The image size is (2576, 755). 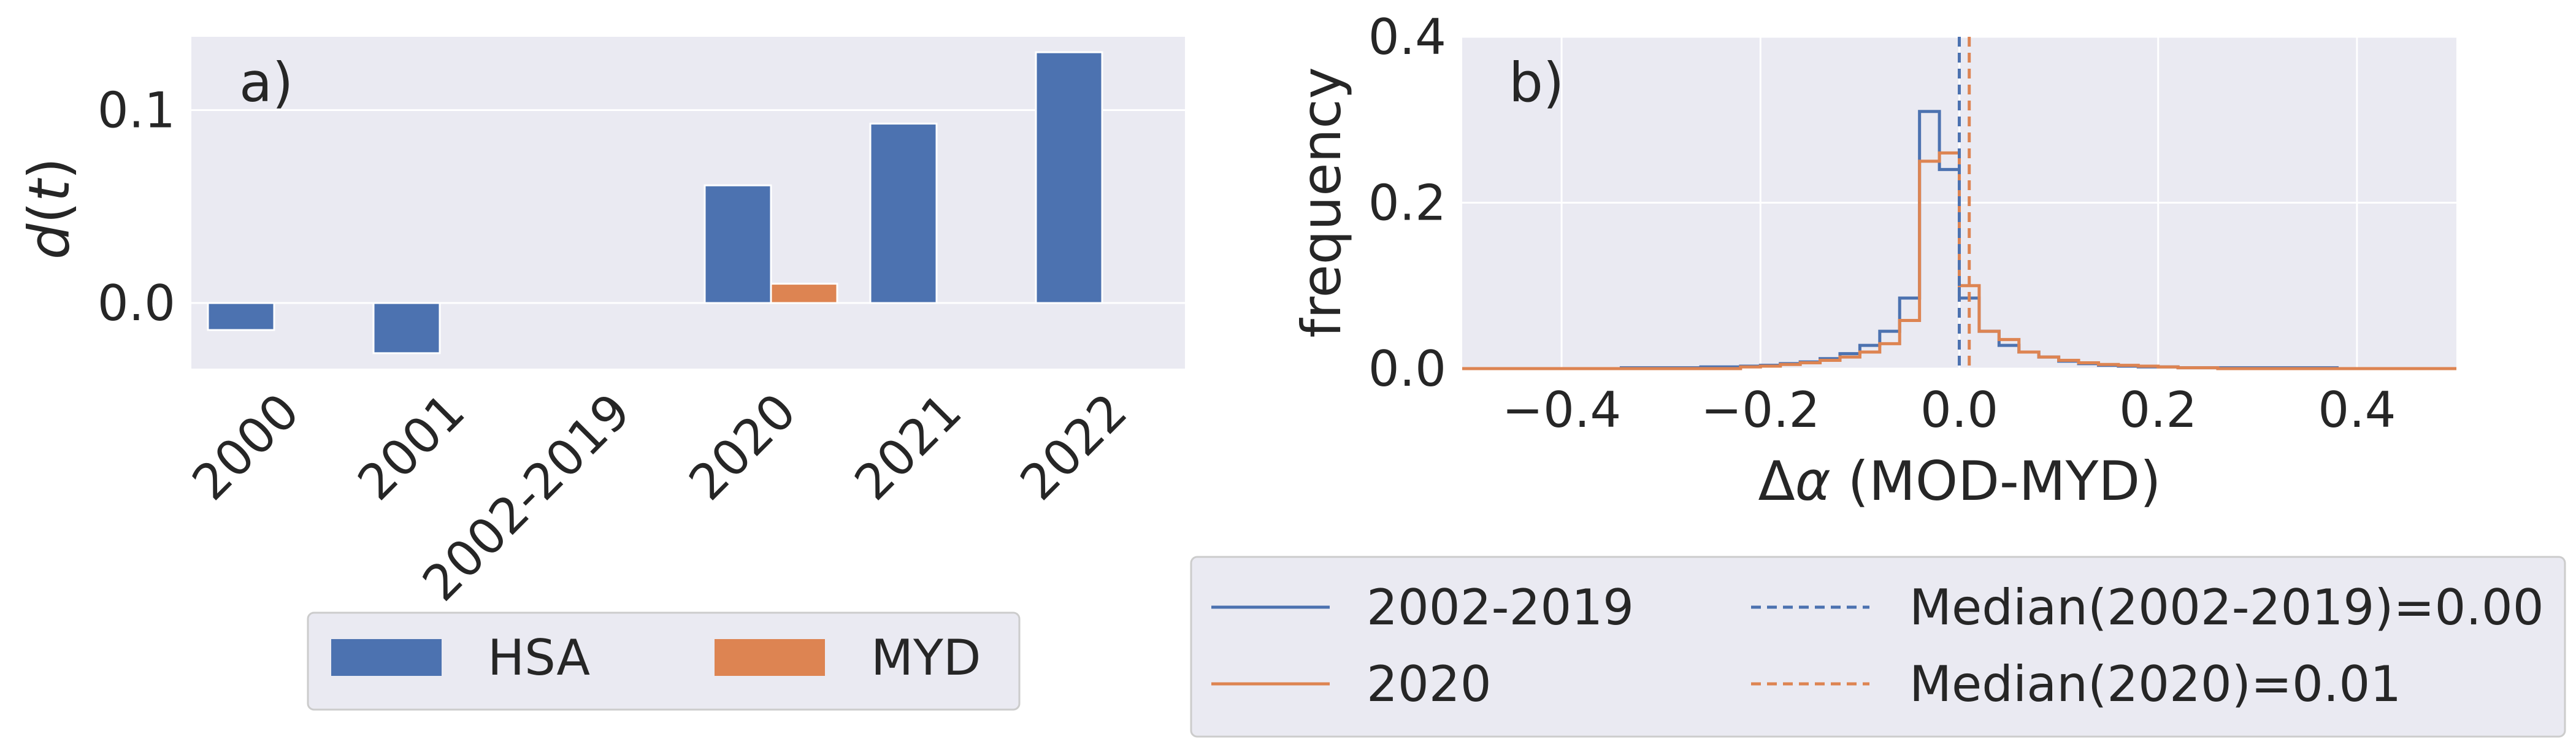 What do you see at coordinates (136, 207) in the screenshot?
I see `panel-a-y-tick-labels: 0.0 0.1` at bounding box center [136, 207].